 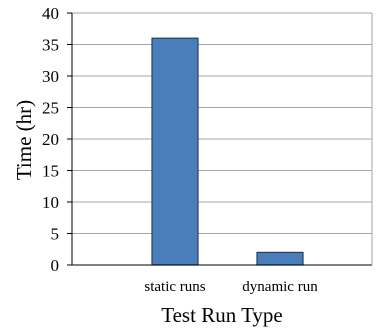 I want to click on y-tick-labels: 0 5 10 15 20 25 30 35 40, so click(x=50, y=139).